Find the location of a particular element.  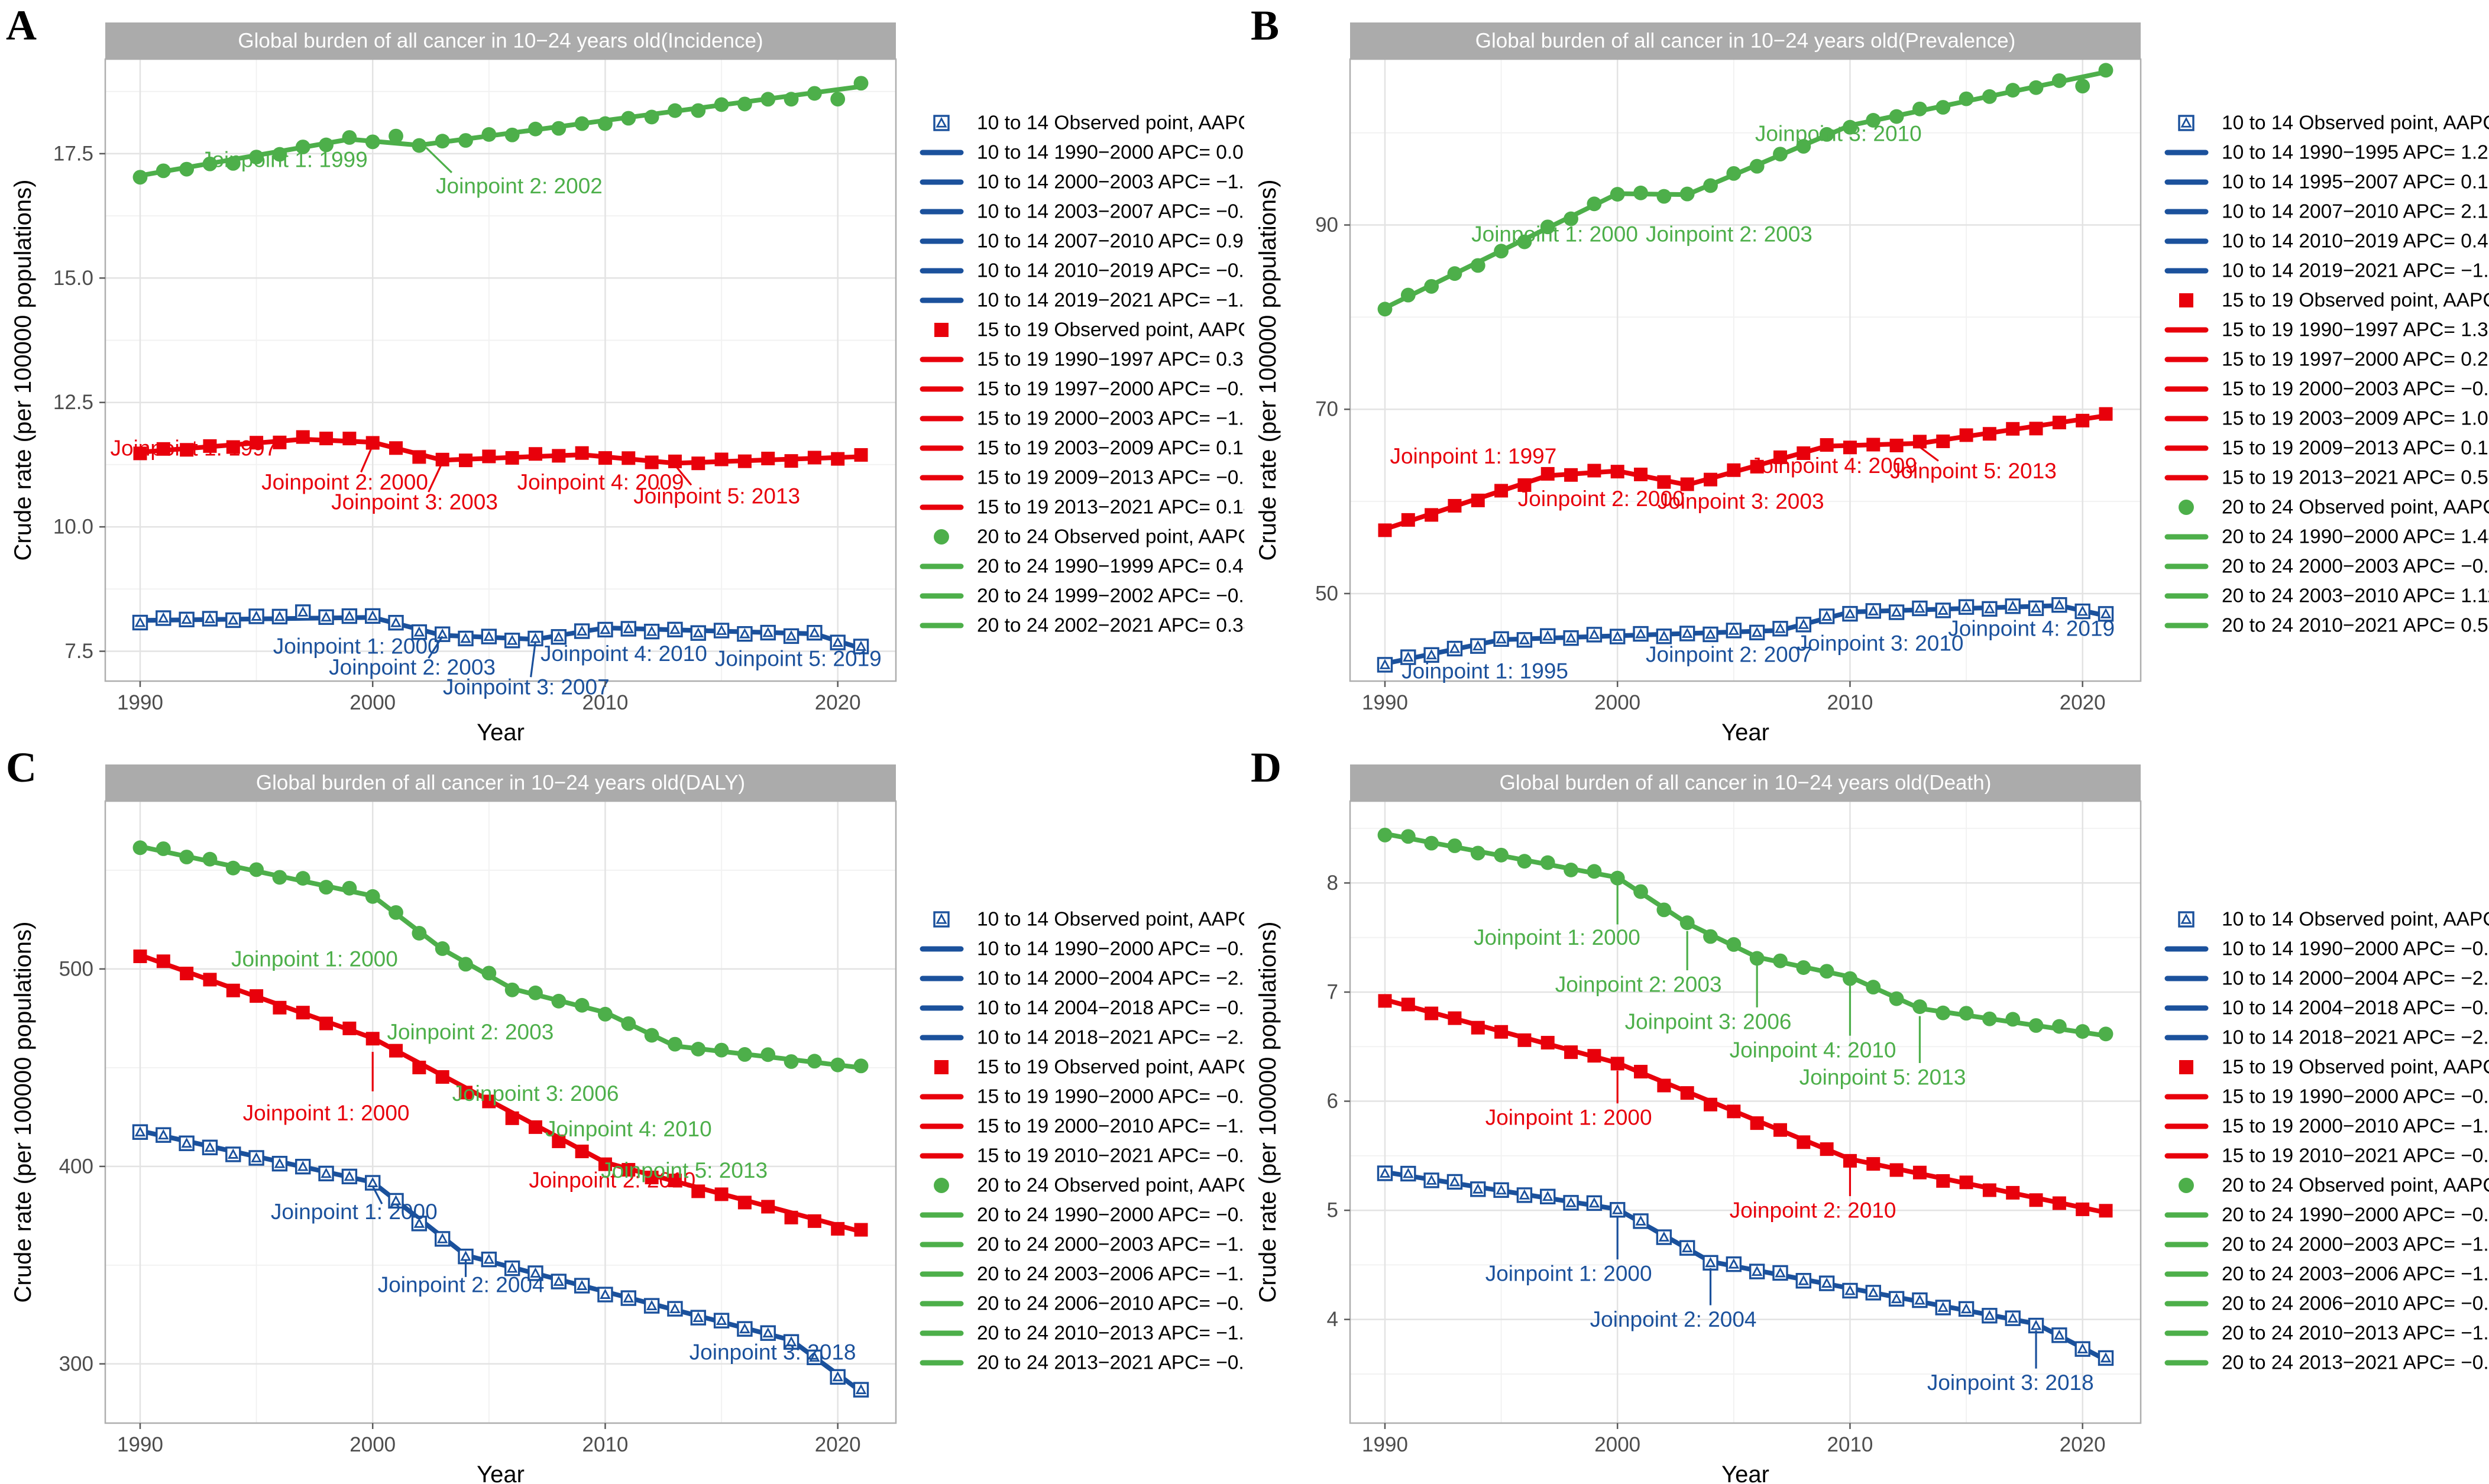

legend-label: 10 to 14 2004−2018 APC= −0.92* is located at coordinates (1110, 1008).